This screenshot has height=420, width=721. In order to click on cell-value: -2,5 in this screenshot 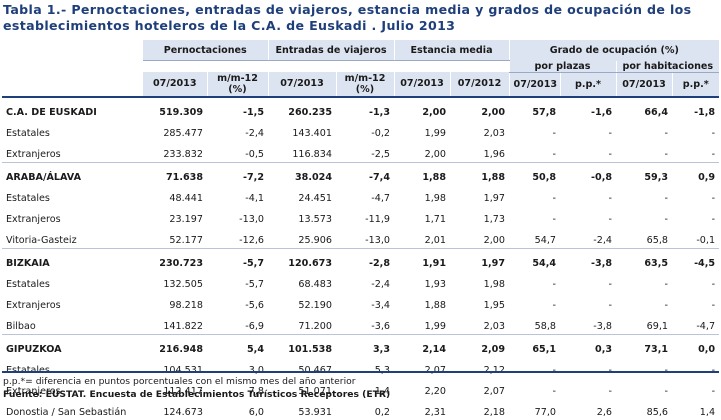, I will do `click(380, 154)`.